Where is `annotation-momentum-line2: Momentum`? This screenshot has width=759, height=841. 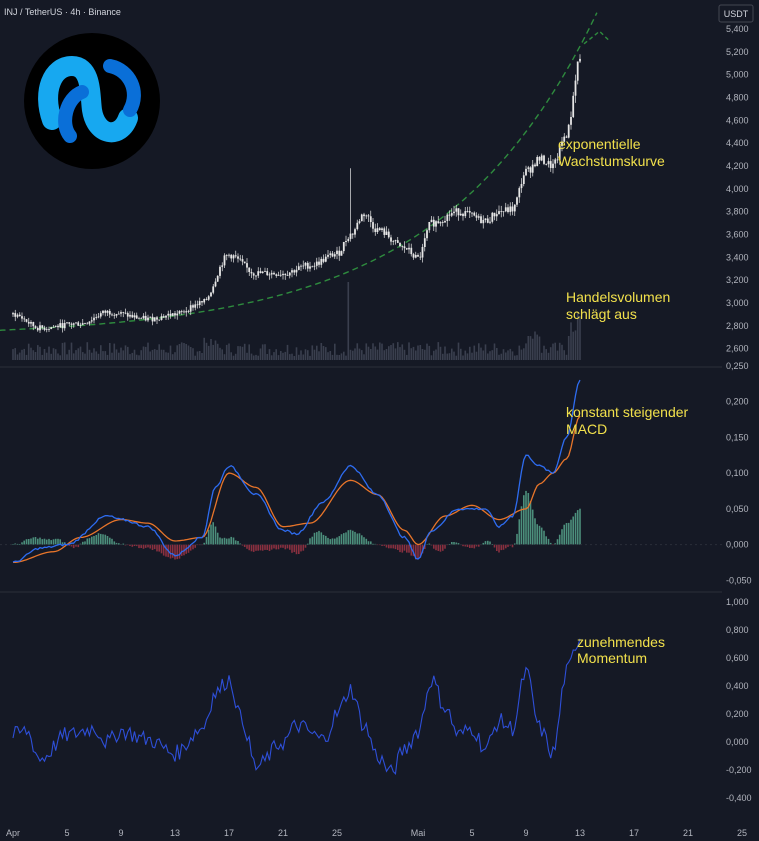 annotation-momentum-line2: Momentum is located at coordinates (612, 658).